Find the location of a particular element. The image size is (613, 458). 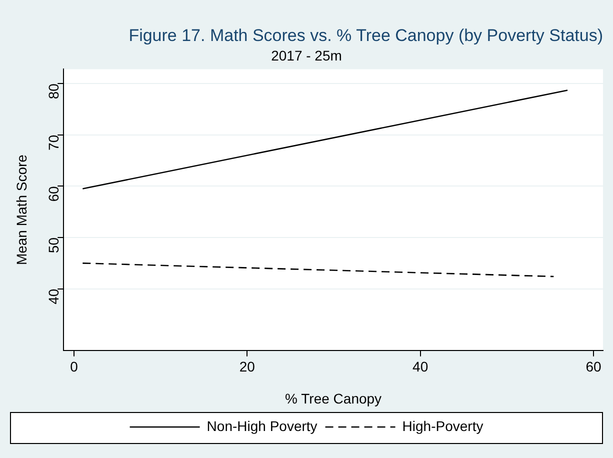

x-tick-label: 40 is located at coordinates (420, 366).